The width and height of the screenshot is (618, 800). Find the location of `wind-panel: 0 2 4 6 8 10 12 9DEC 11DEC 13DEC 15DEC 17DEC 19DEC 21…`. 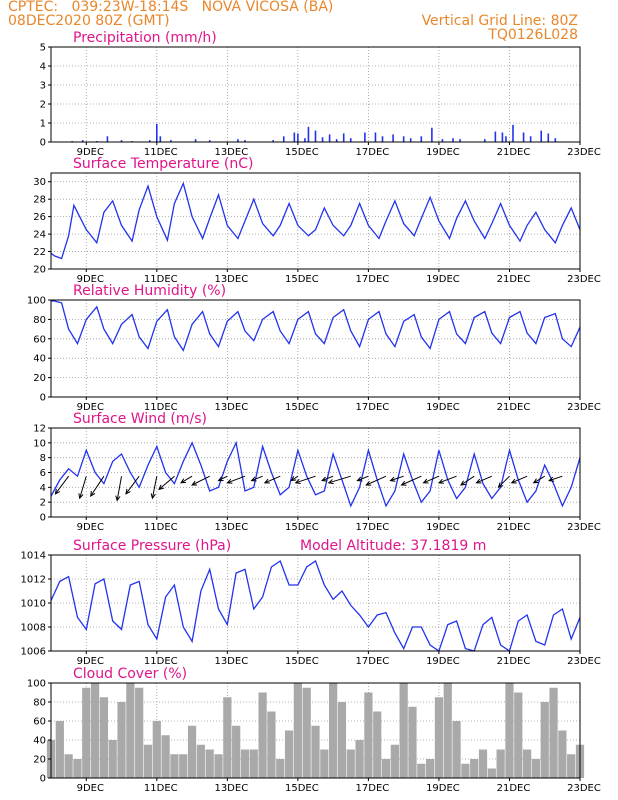

wind-panel: 0 2 4 6 8 10 12 9DEC 11DEC 13DEC 15DEC 17DEC 19DEC 21… is located at coordinates (317, 472).